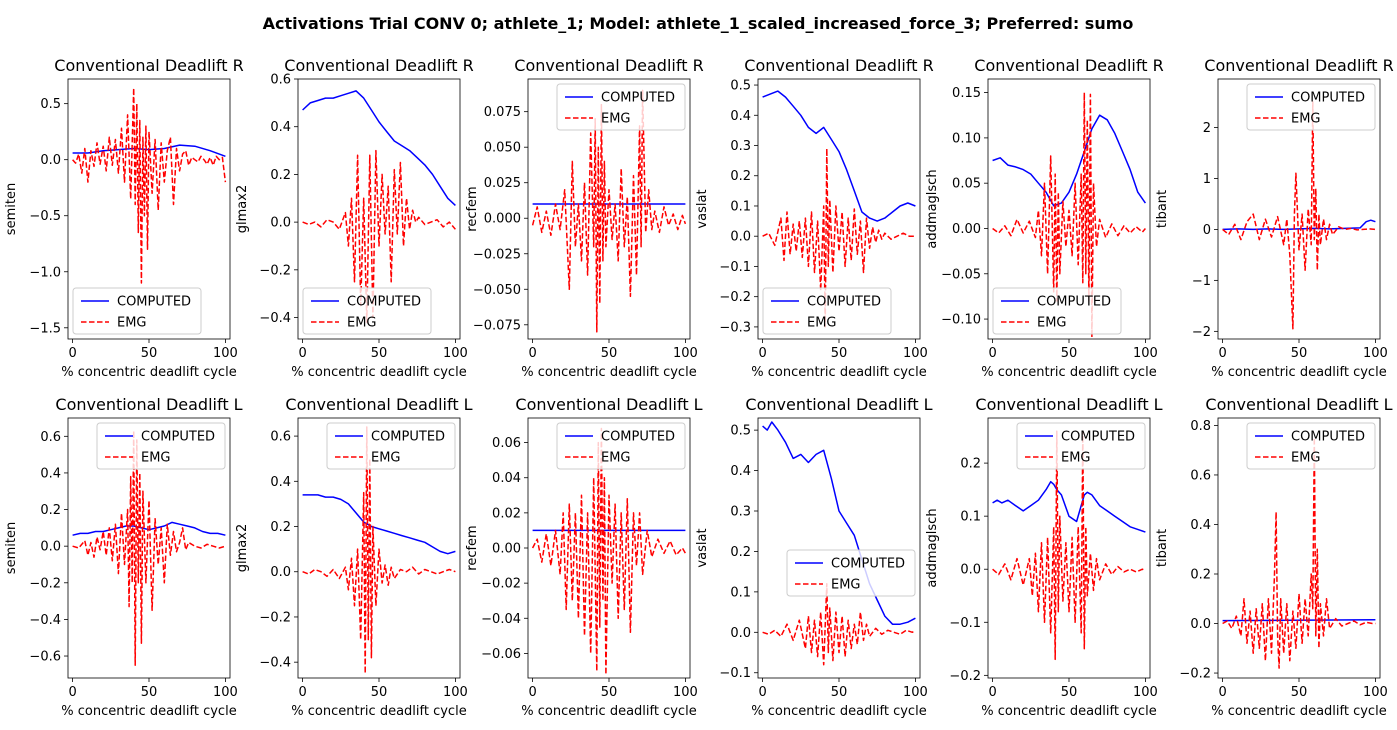  I want to click on y-axis-label: glmax2, so click(242, 209).